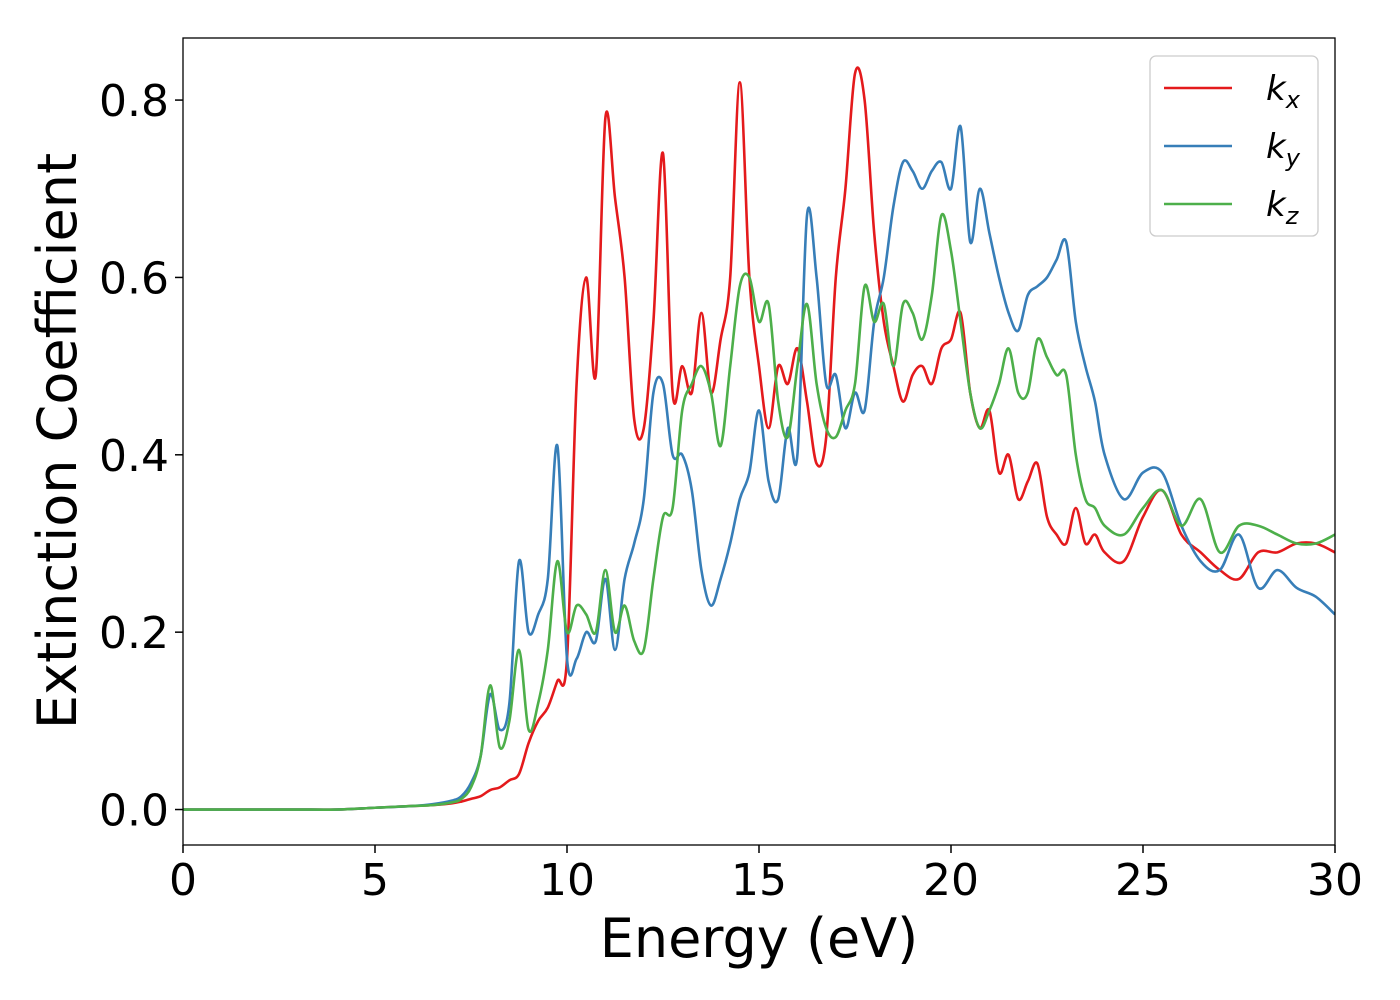  What do you see at coordinates (951, 880) in the screenshot?
I see `x-tick-label: 20` at bounding box center [951, 880].